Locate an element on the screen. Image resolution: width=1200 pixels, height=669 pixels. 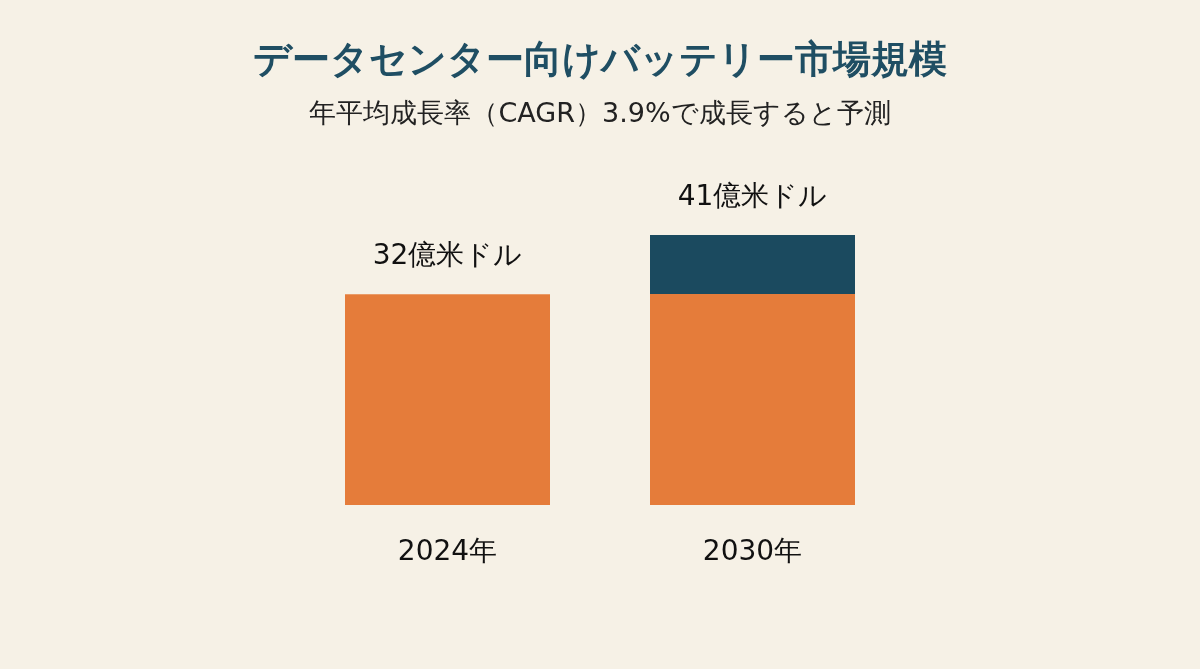
data-label: 41億米ドル is located at coordinates (752, 195).